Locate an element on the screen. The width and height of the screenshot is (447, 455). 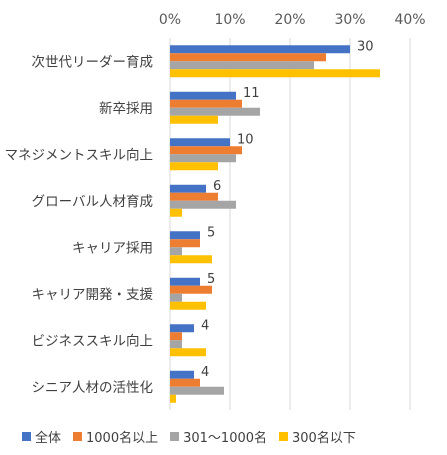
legend-item: 全体 is located at coordinates (41, 436).